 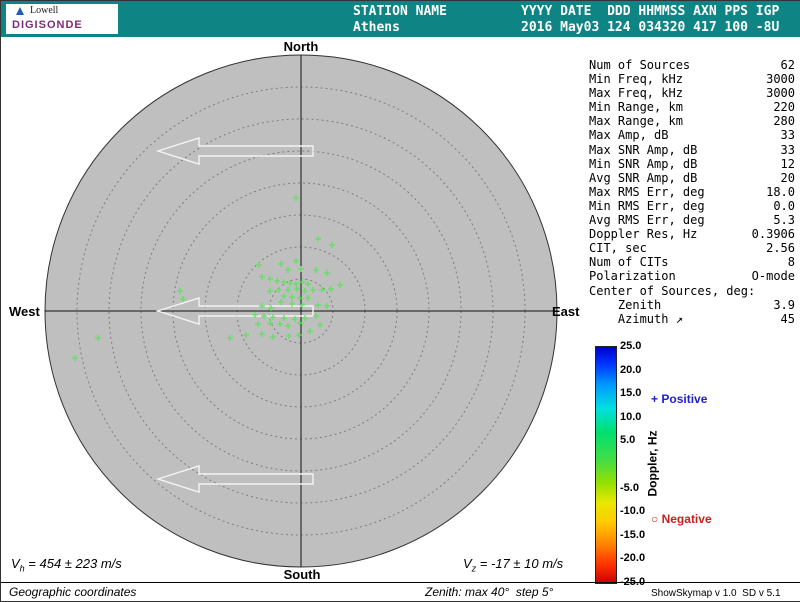 What do you see at coordinates (787, 177) in the screenshot?
I see `stat-value: 20` at bounding box center [787, 177].